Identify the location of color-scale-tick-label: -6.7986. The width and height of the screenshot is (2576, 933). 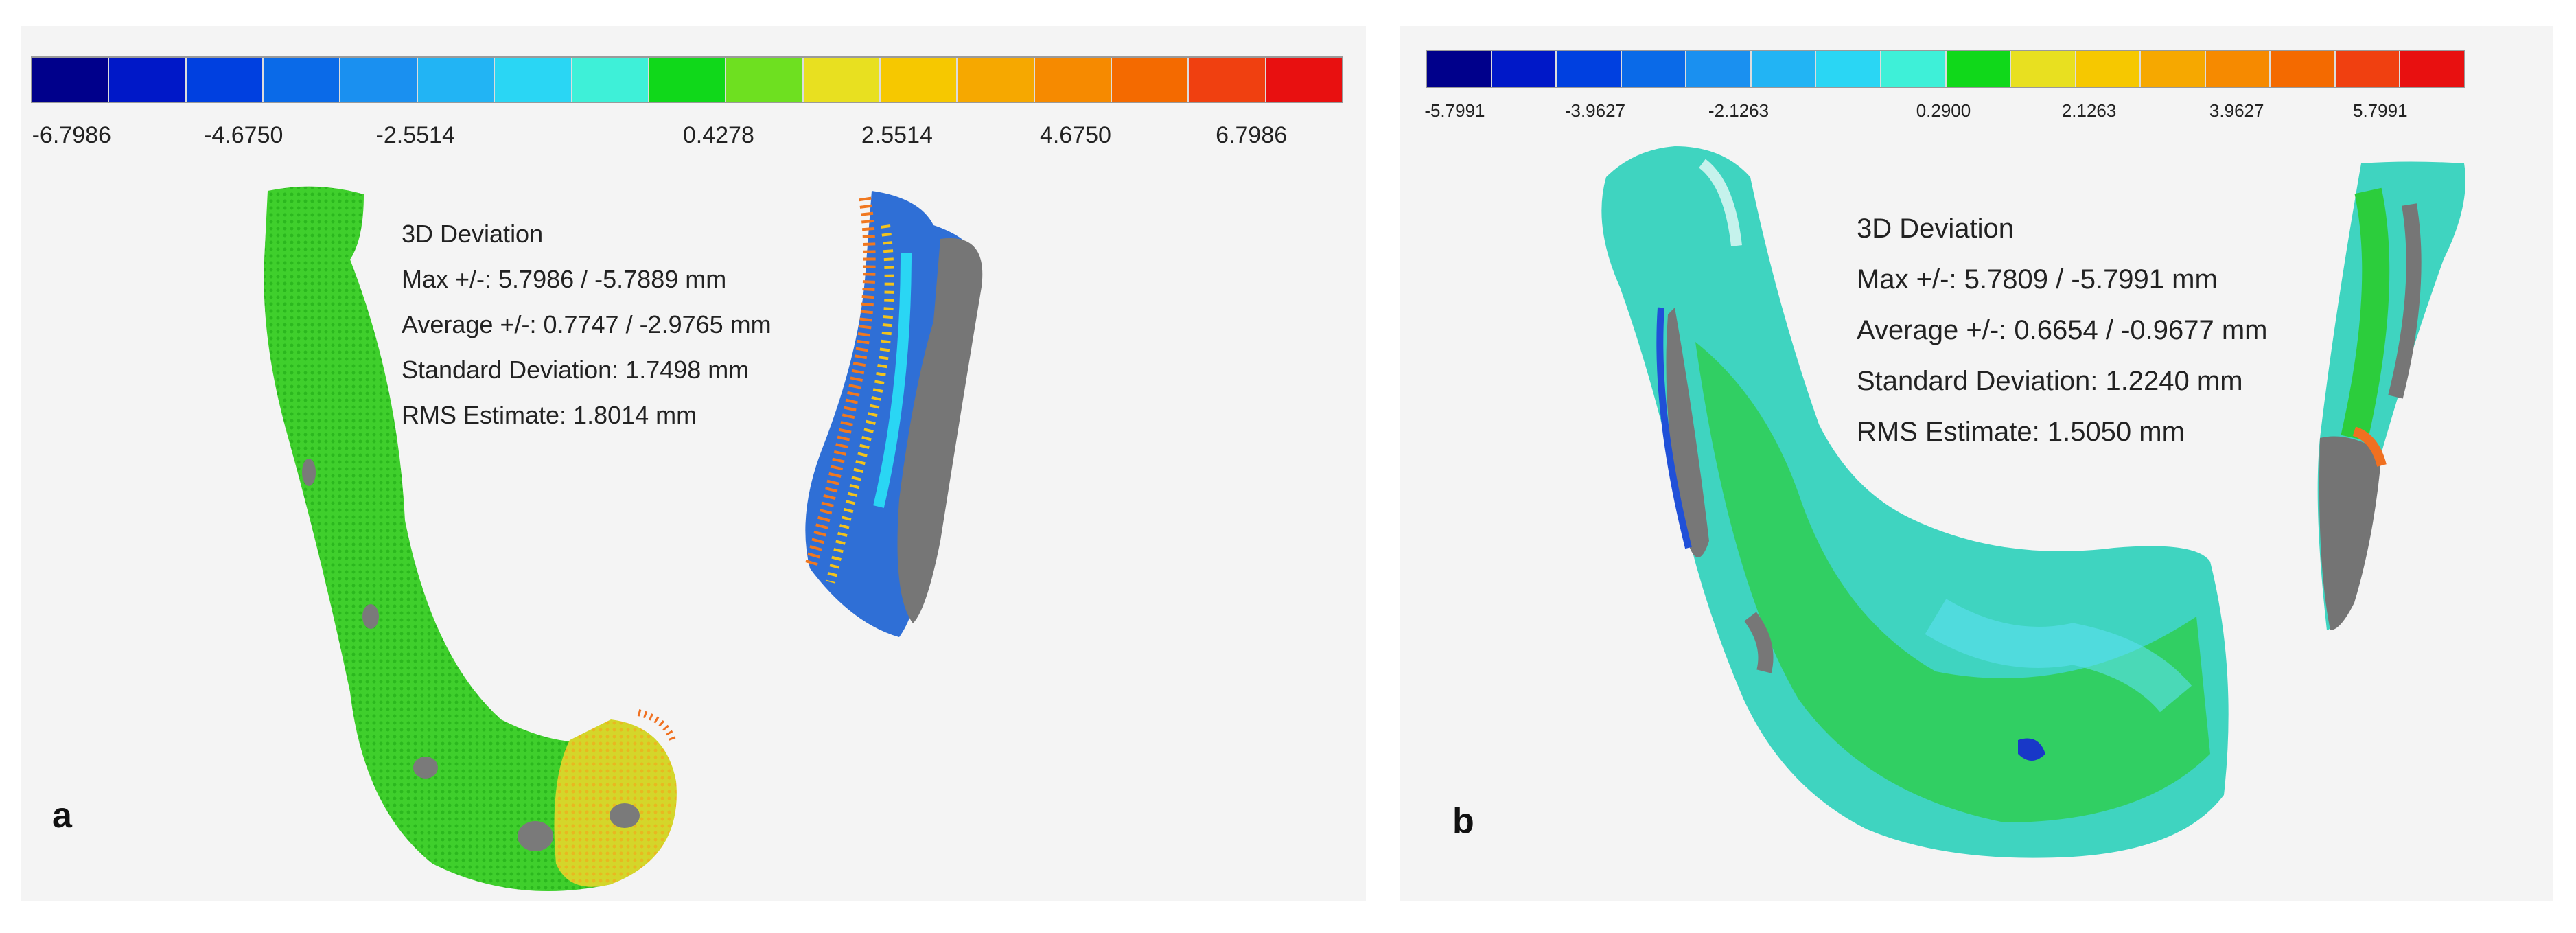
(71, 135).